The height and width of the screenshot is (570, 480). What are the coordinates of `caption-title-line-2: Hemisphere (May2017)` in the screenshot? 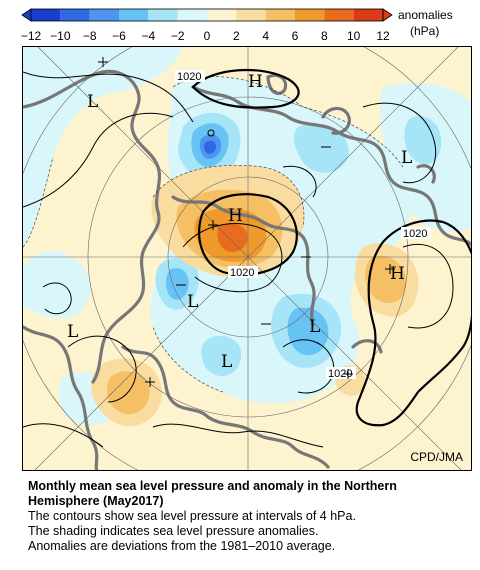 It's located at (96, 501).